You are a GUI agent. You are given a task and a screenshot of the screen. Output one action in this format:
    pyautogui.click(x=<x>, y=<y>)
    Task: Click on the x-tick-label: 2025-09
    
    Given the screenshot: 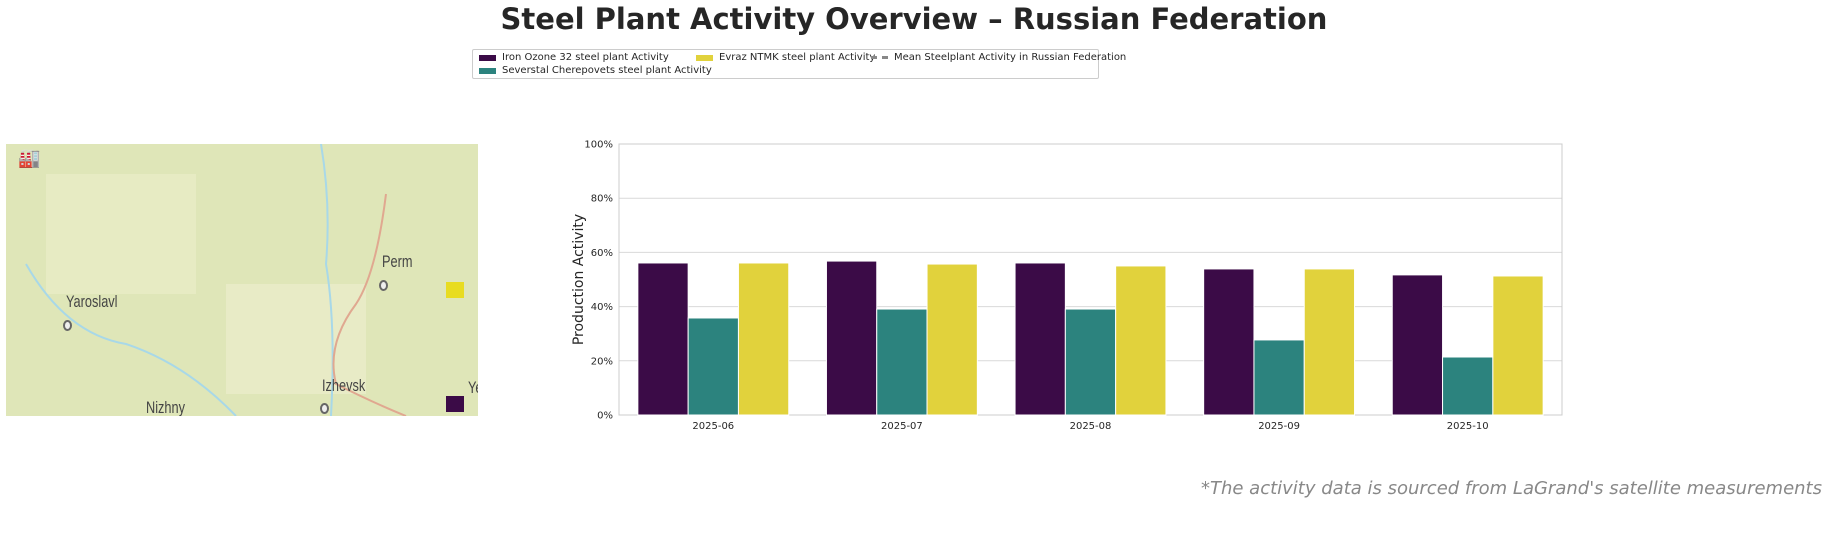 What is the action you would take?
    pyautogui.click(x=1279, y=426)
    